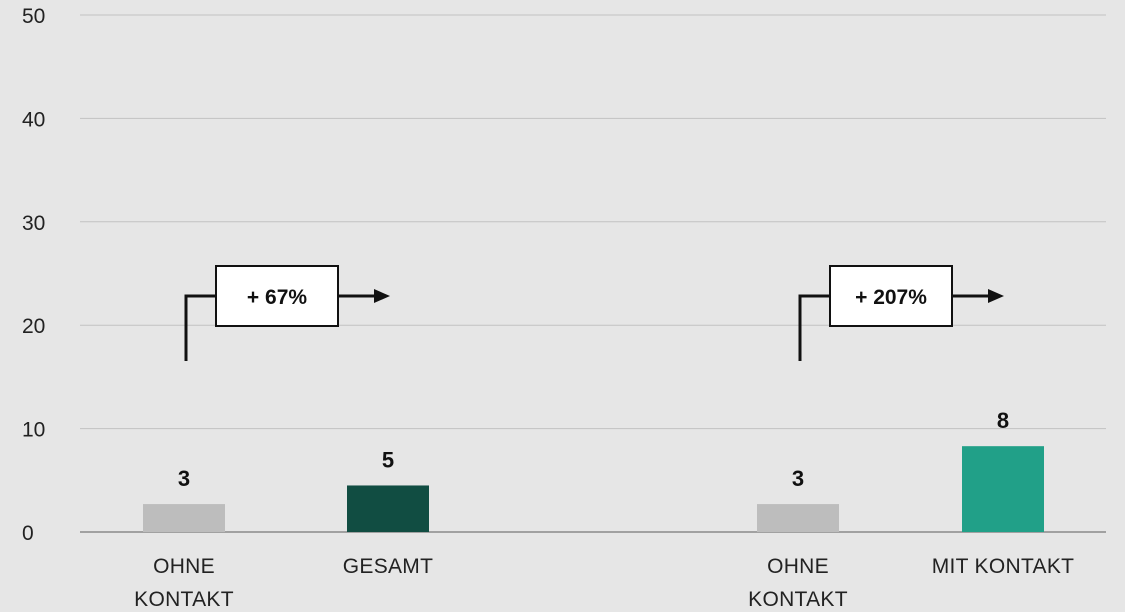 The image size is (1125, 612). Describe the element at coordinates (1003, 420) in the screenshot. I see `bar-value-label: 8` at that location.